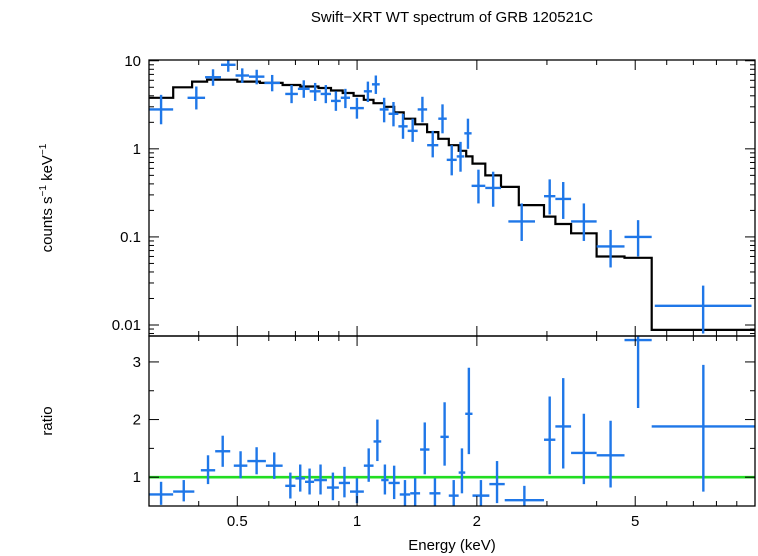  Describe the element at coordinates (47, 420) in the screenshot. I see `bottom-ylabel: ratio` at that location.